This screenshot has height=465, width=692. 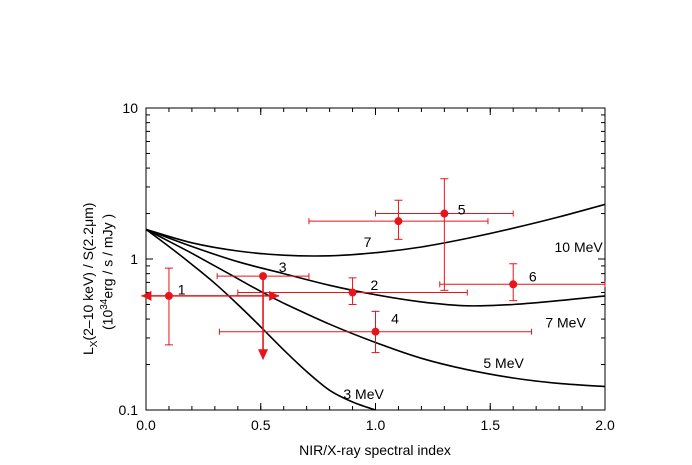 What do you see at coordinates (605, 425) in the screenshot?
I see `x-tick-label: 2.0` at bounding box center [605, 425].